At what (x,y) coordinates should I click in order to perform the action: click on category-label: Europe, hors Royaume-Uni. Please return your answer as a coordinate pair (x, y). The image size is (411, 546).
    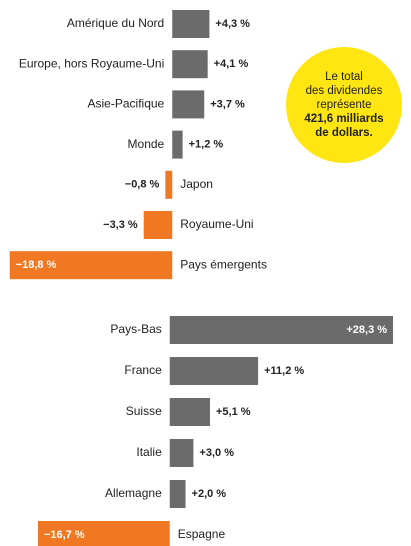
    Looking at the image, I should click on (91, 63).